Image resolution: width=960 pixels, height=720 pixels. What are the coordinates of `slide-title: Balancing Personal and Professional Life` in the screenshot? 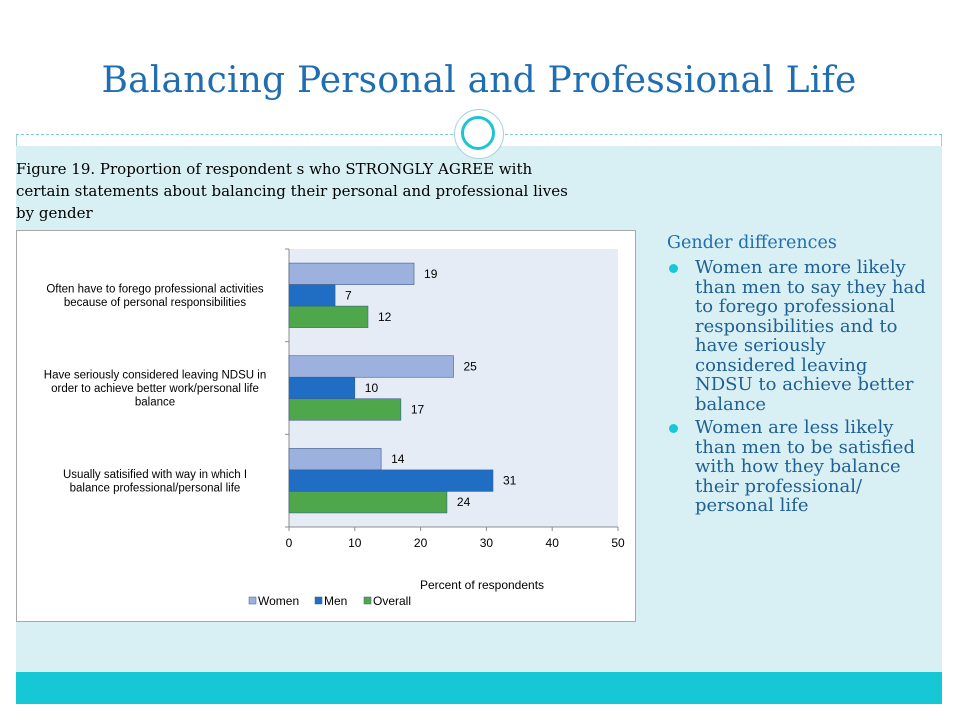 It's located at (479, 80).